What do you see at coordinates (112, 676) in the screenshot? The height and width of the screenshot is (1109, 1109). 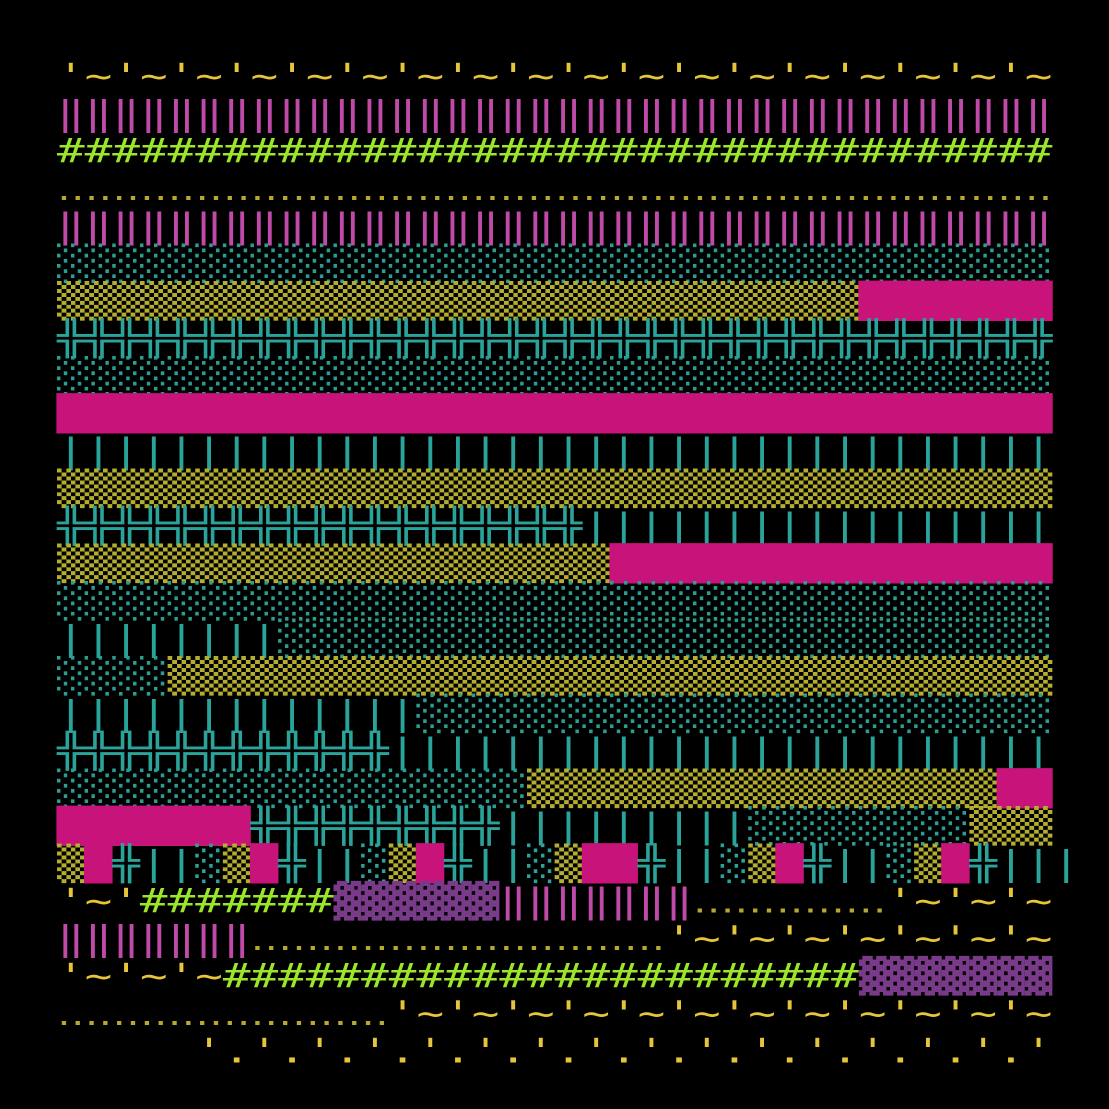 I see `glyph-run: ░░░░` at bounding box center [112, 676].